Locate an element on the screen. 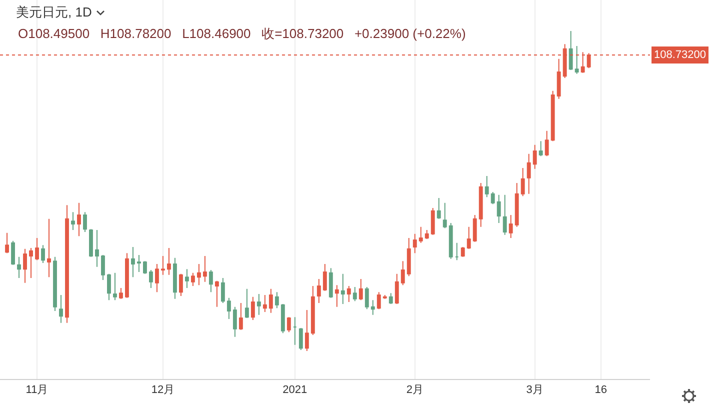  x-tick-label: 11月 is located at coordinates (37, 390).